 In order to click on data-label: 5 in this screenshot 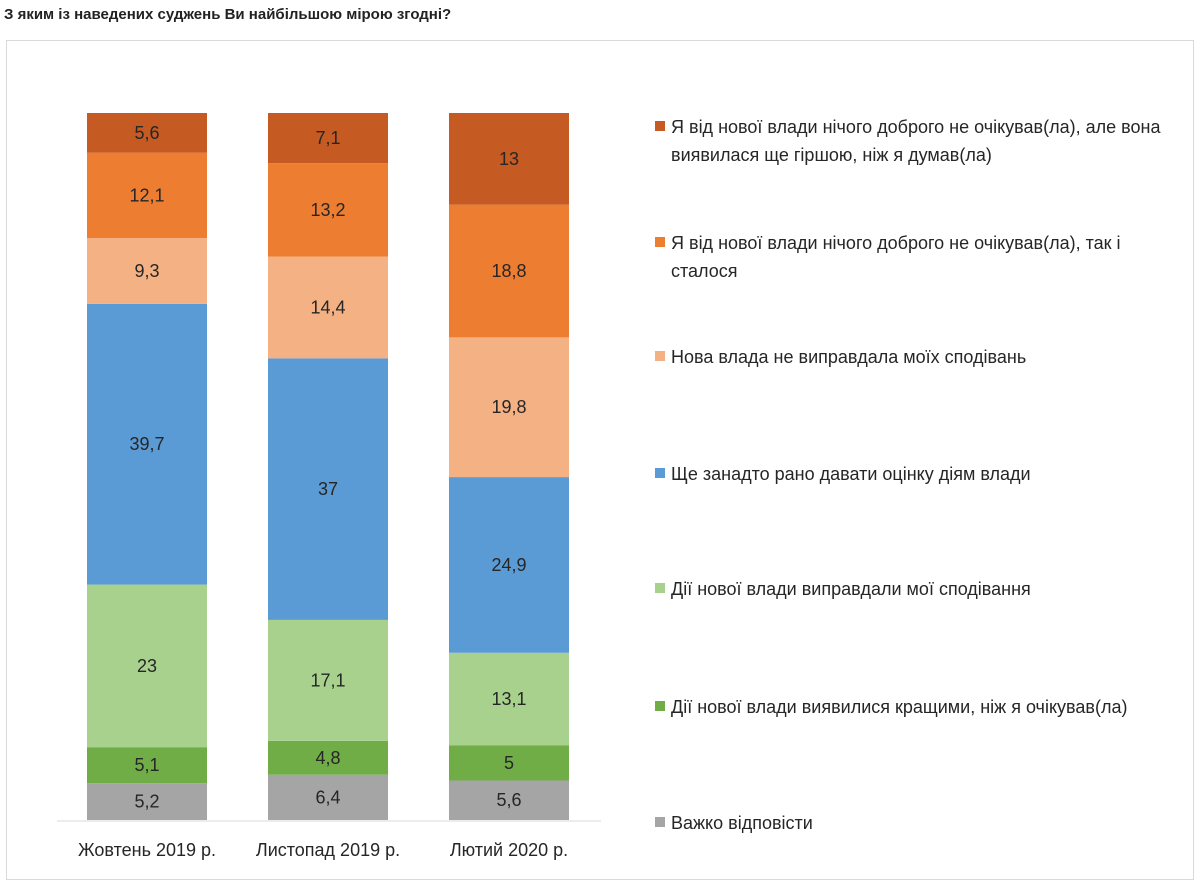, I will do `click(509, 763)`.